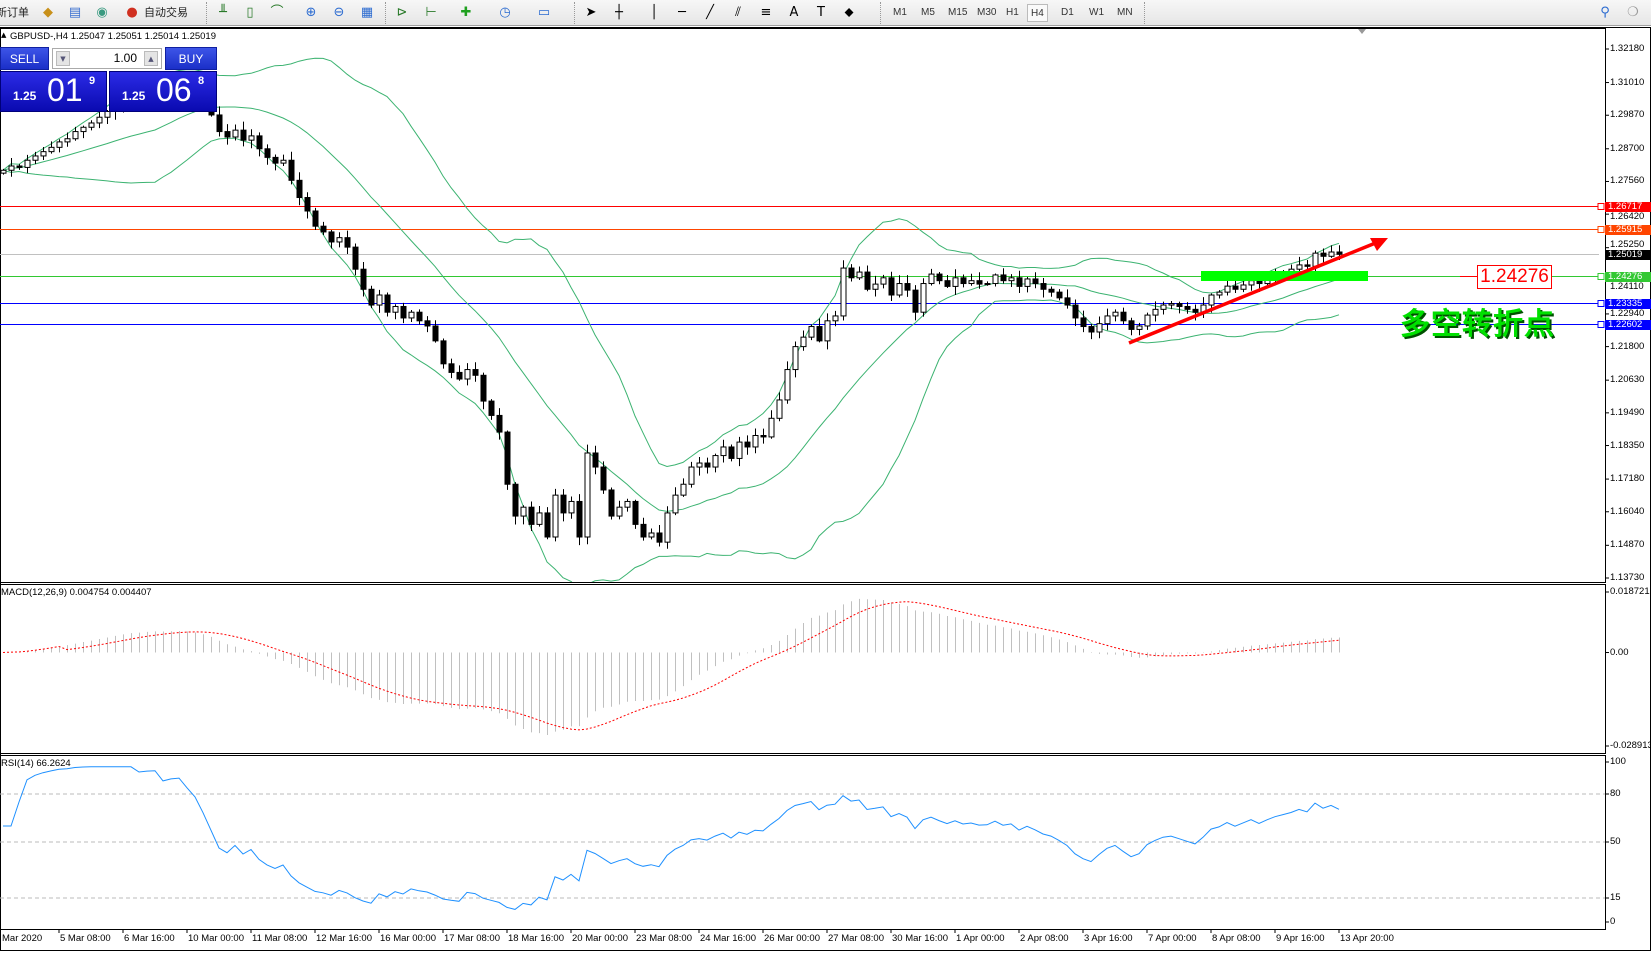  Describe the element at coordinates (682, 12) in the screenshot. I see `horizontal-line-icon: ─` at that location.